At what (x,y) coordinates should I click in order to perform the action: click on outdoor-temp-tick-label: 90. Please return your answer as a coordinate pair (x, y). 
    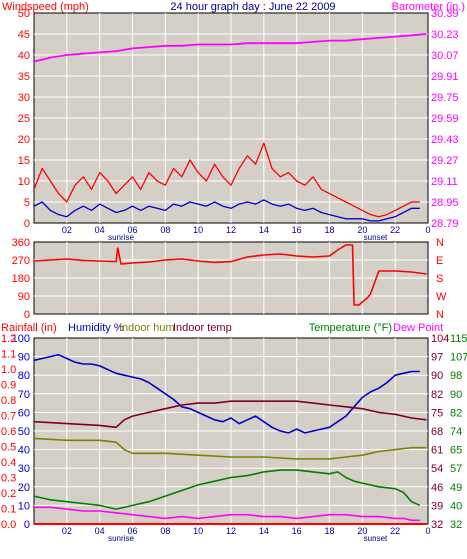
    Looking at the image, I should click on (456, 395).